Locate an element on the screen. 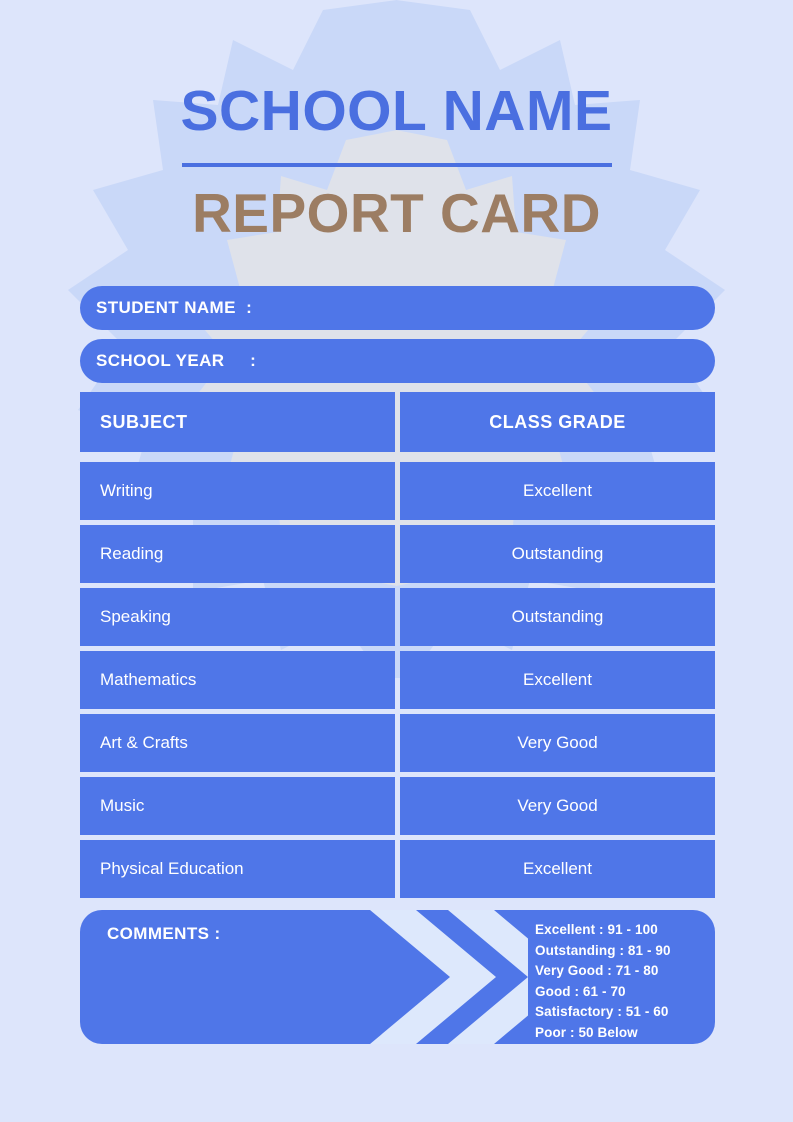  table-header-row: SUBJECT CLASS GRADE is located at coordinates (397, 422).